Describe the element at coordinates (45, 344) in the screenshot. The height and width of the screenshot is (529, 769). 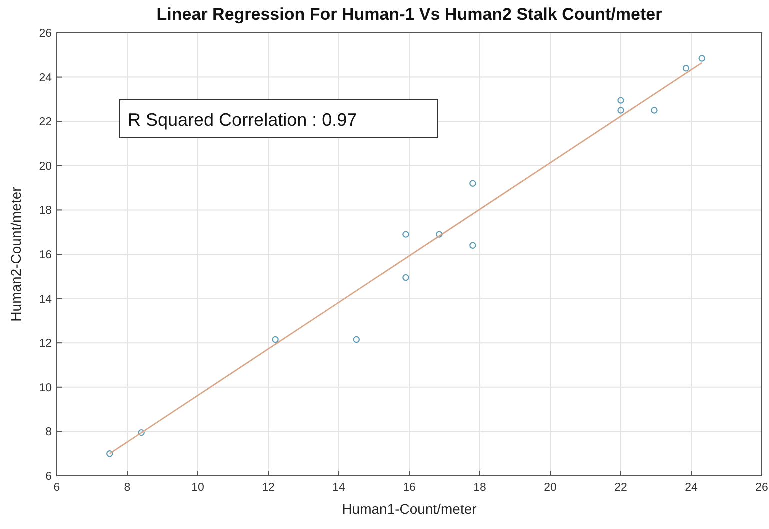
I see `y-tick-label: 12` at that location.